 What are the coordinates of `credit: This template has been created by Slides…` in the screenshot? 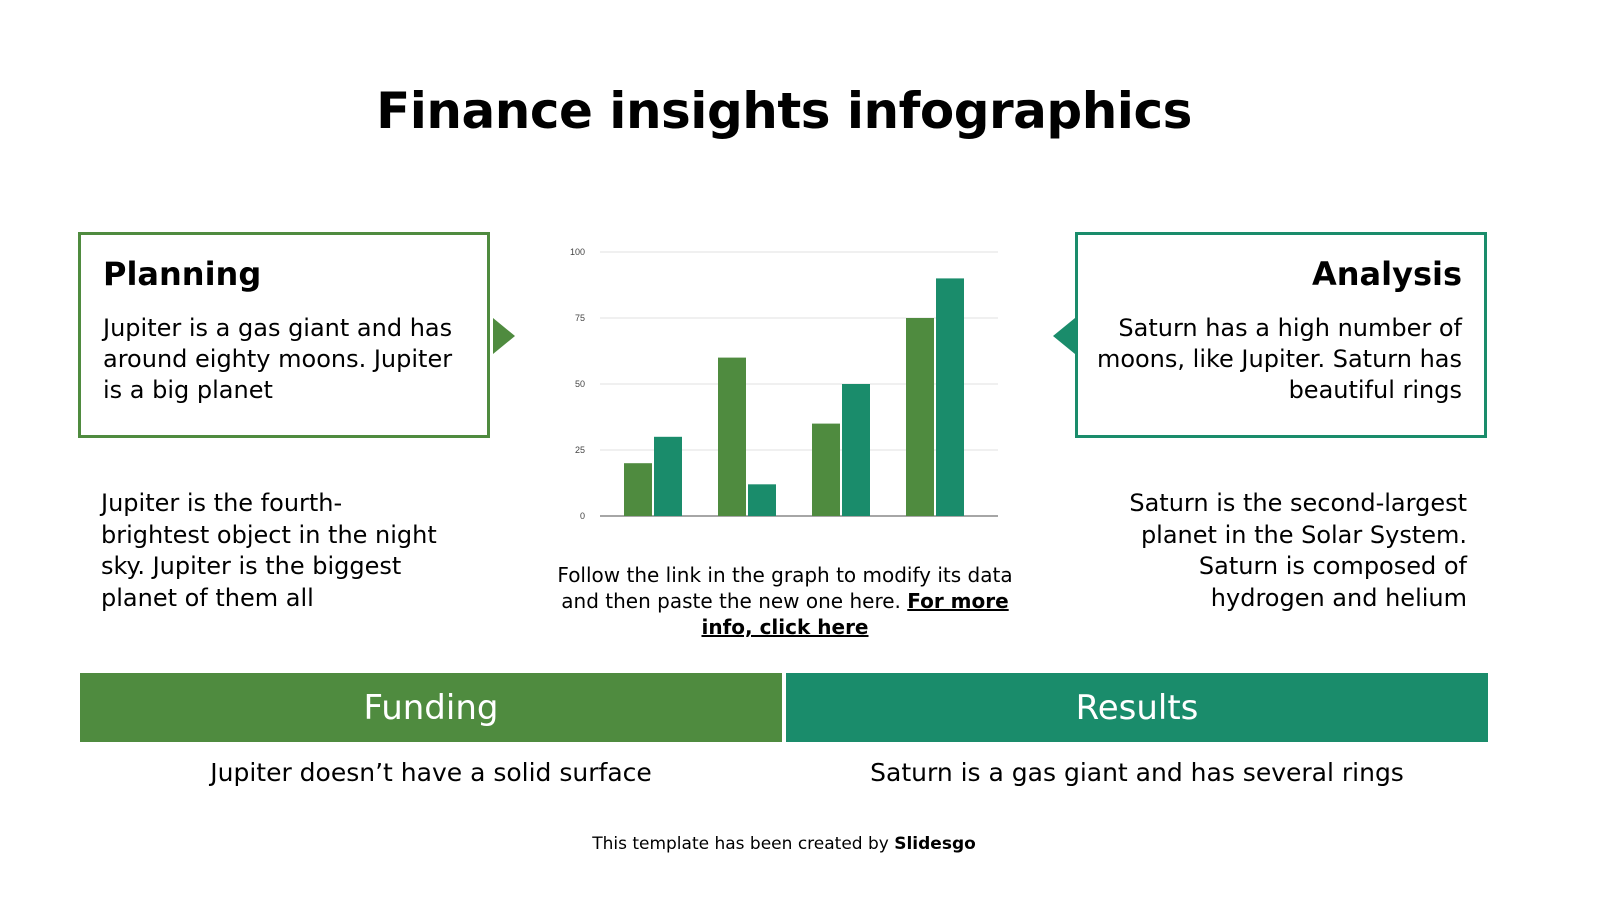 It's located at (784, 844).